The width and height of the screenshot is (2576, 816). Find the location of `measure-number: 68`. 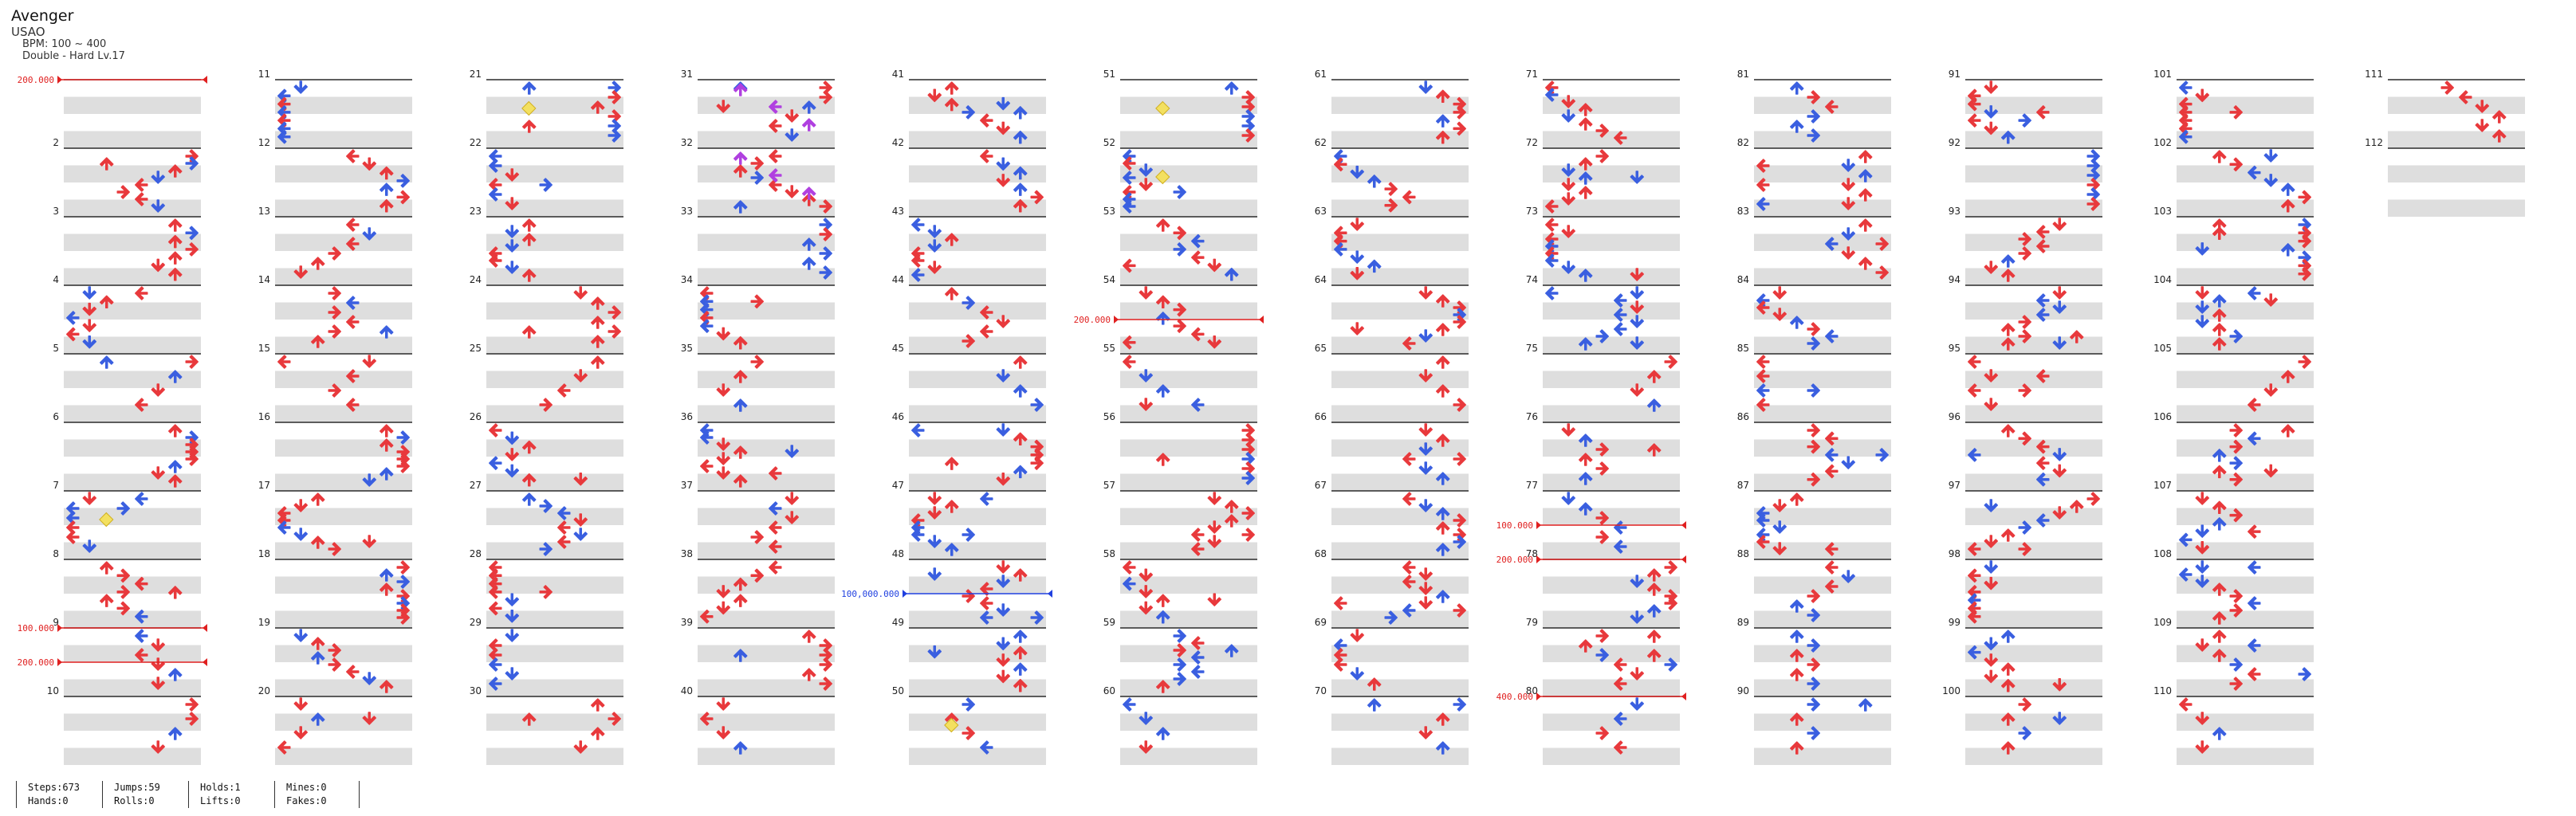

measure-number: 68 is located at coordinates (1321, 553).